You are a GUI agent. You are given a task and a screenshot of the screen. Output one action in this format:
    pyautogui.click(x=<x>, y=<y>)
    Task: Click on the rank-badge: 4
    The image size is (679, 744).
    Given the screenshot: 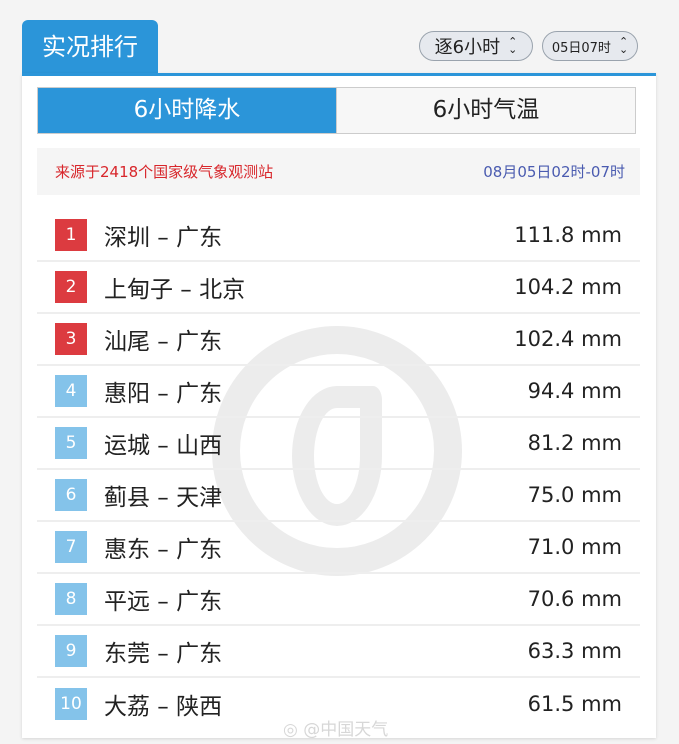 What is the action you would take?
    pyautogui.click(x=71, y=391)
    